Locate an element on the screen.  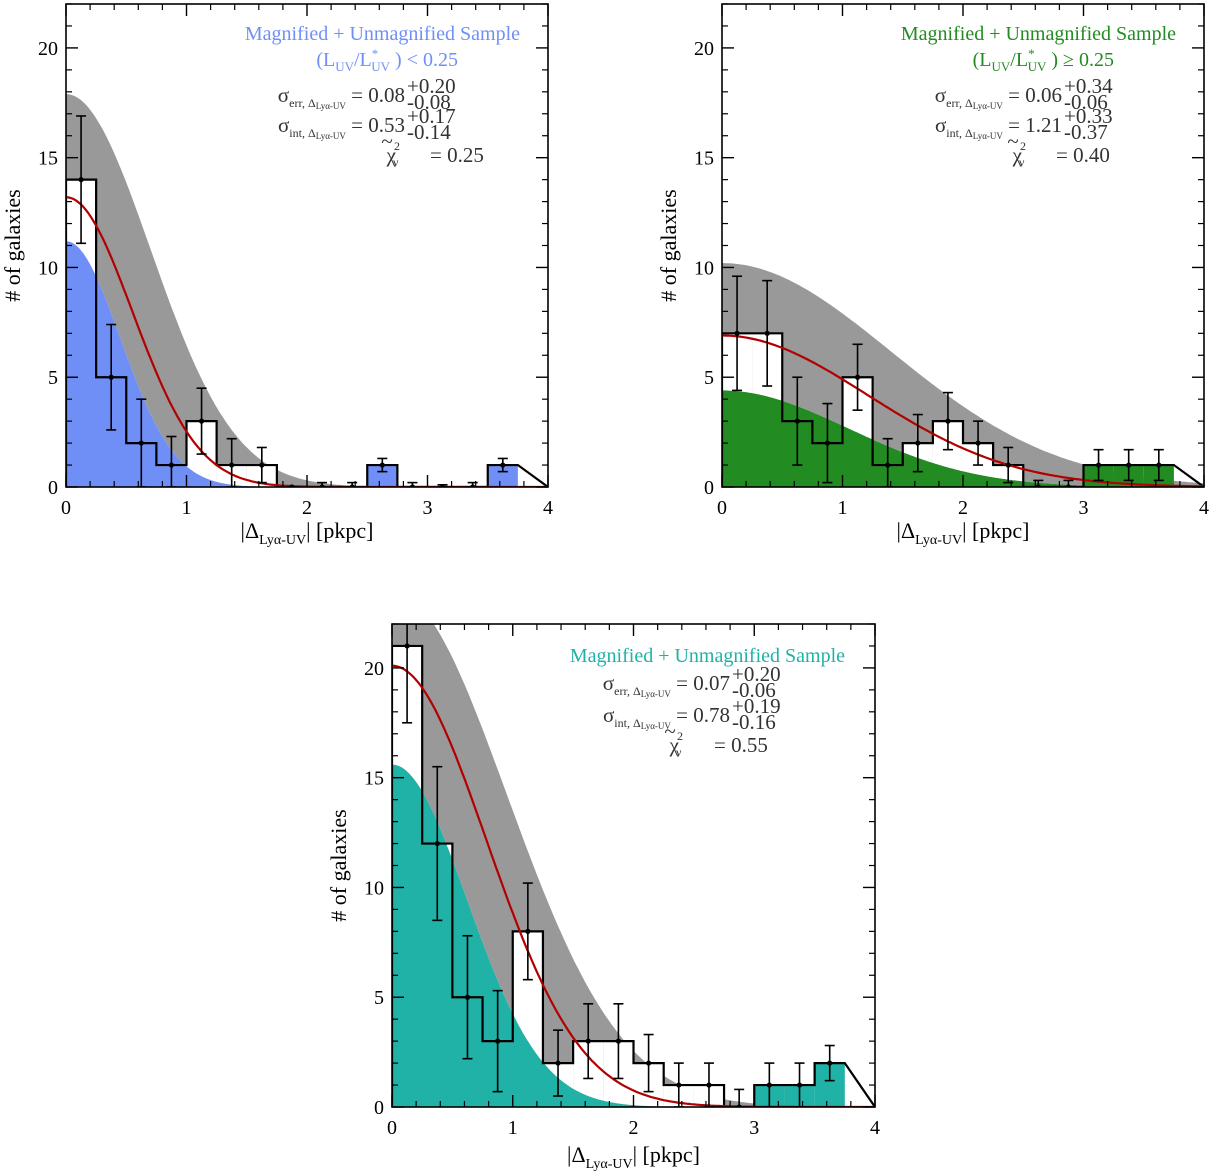
sigma-err-annotation: σerr, ΔLyα-UV = 0.07 is located at coordinates (666, 685).